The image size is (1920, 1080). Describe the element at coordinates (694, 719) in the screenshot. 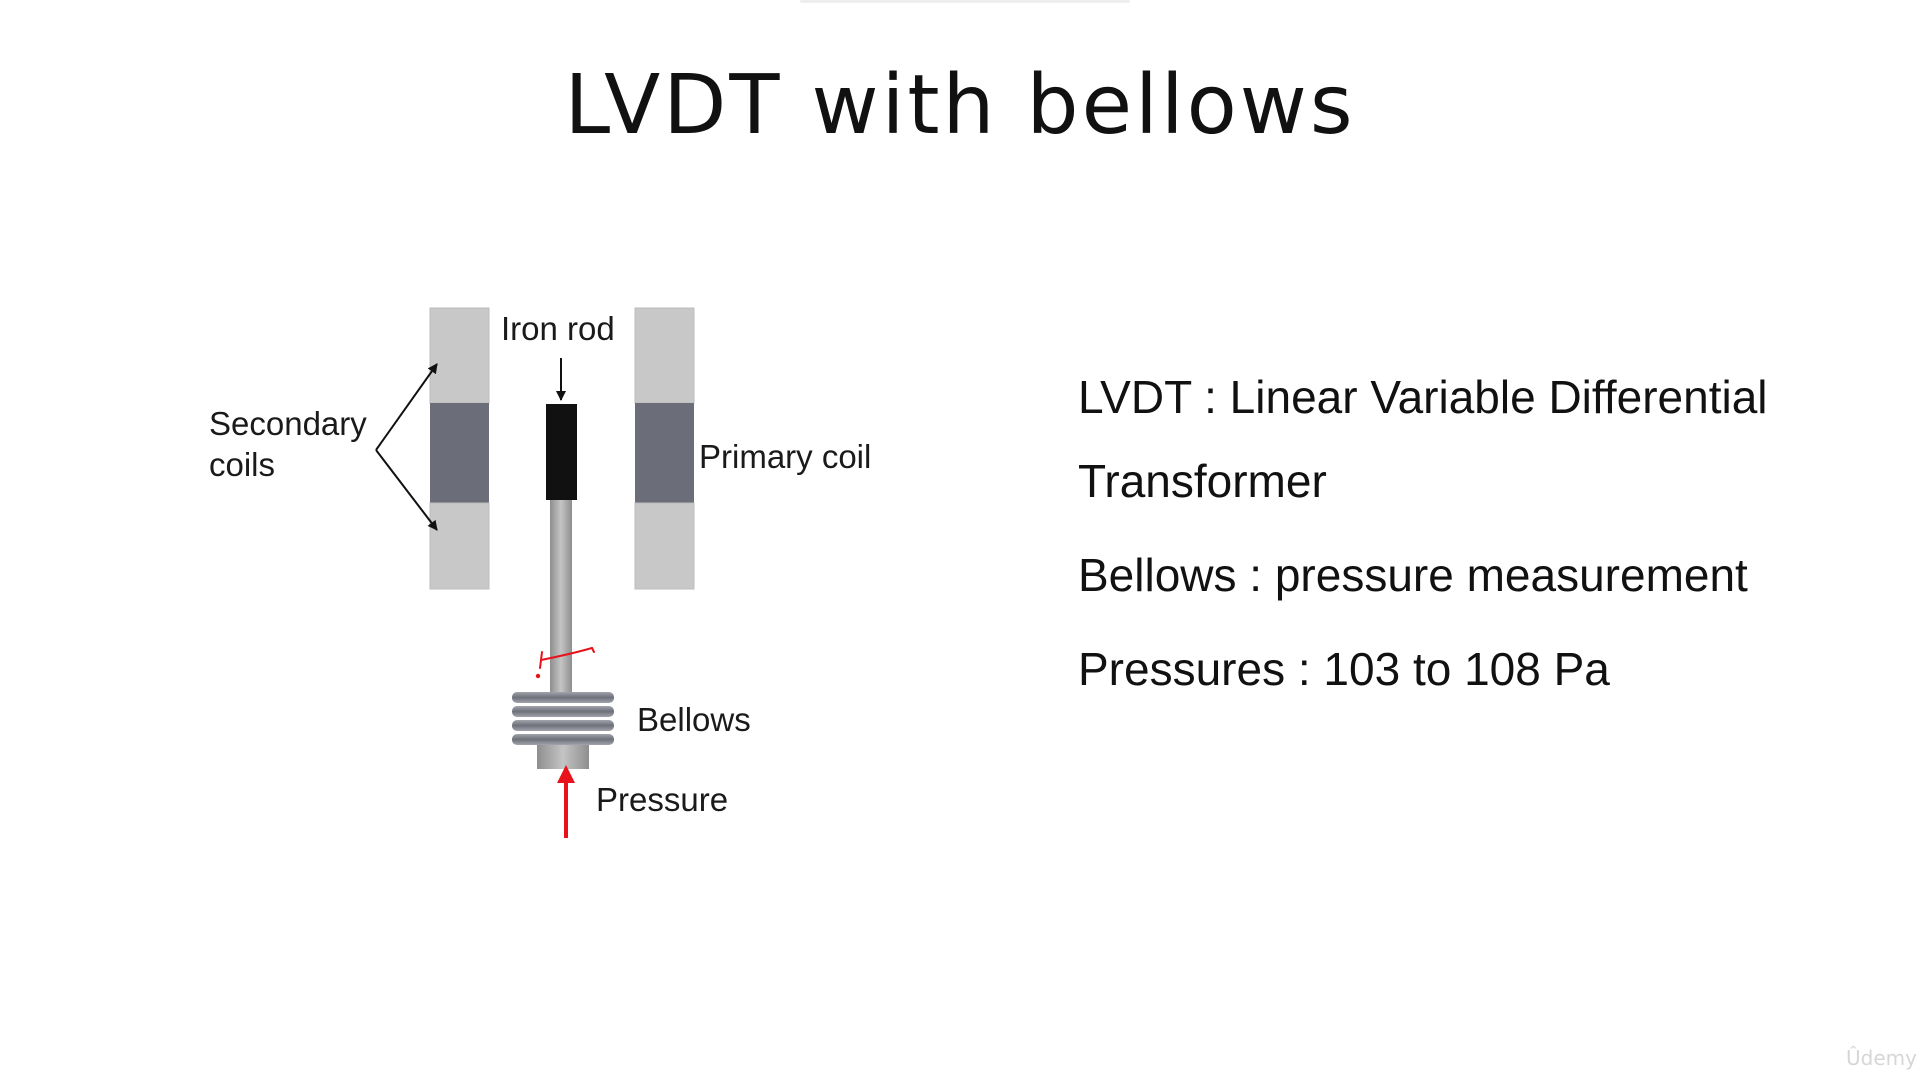

I see `label-bellows: Bellows` at that location.